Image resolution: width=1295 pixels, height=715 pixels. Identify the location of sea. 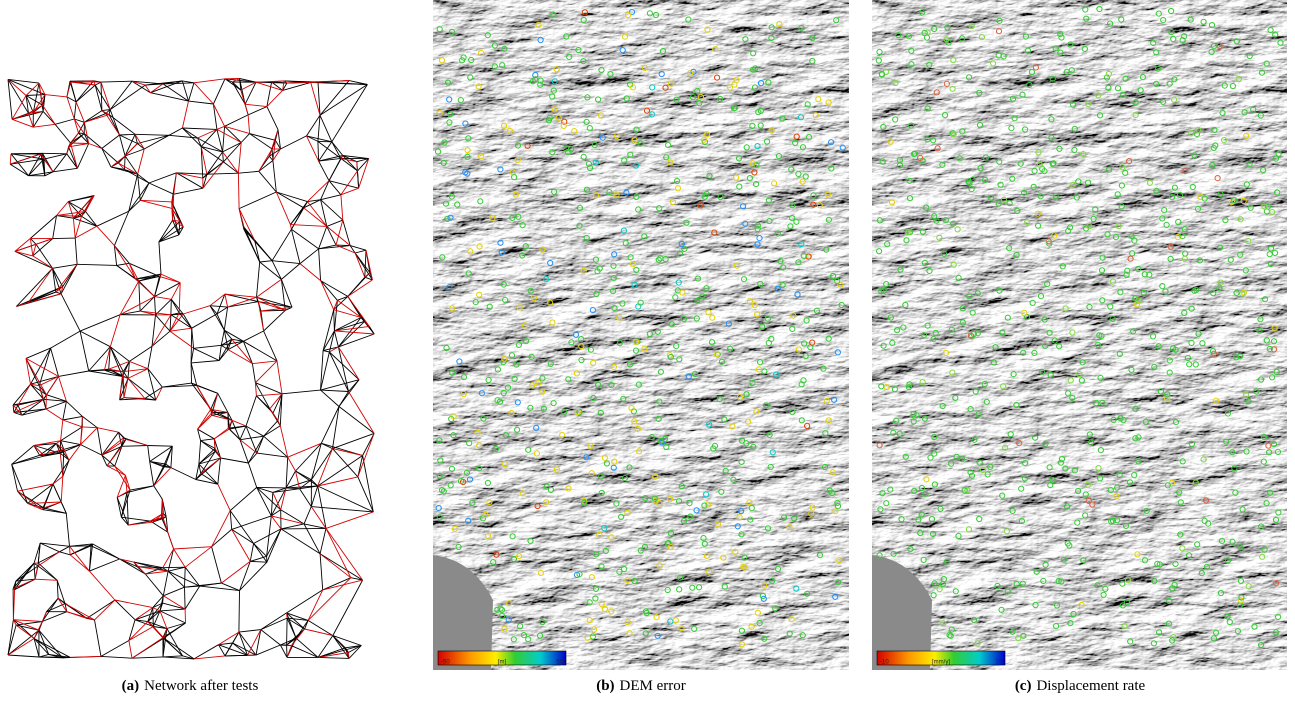
(902, 612).